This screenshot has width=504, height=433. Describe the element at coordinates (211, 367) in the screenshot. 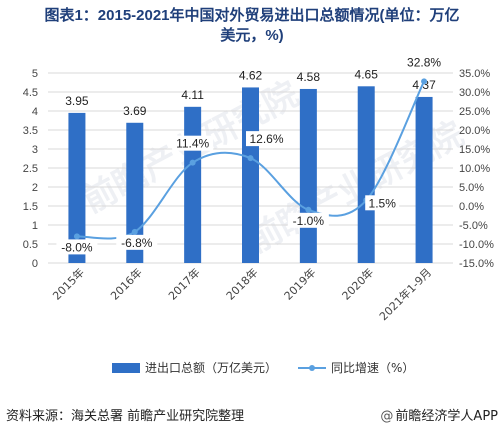

I see `legend-bar-label: 进出口总额（万亿美元）` at that location.